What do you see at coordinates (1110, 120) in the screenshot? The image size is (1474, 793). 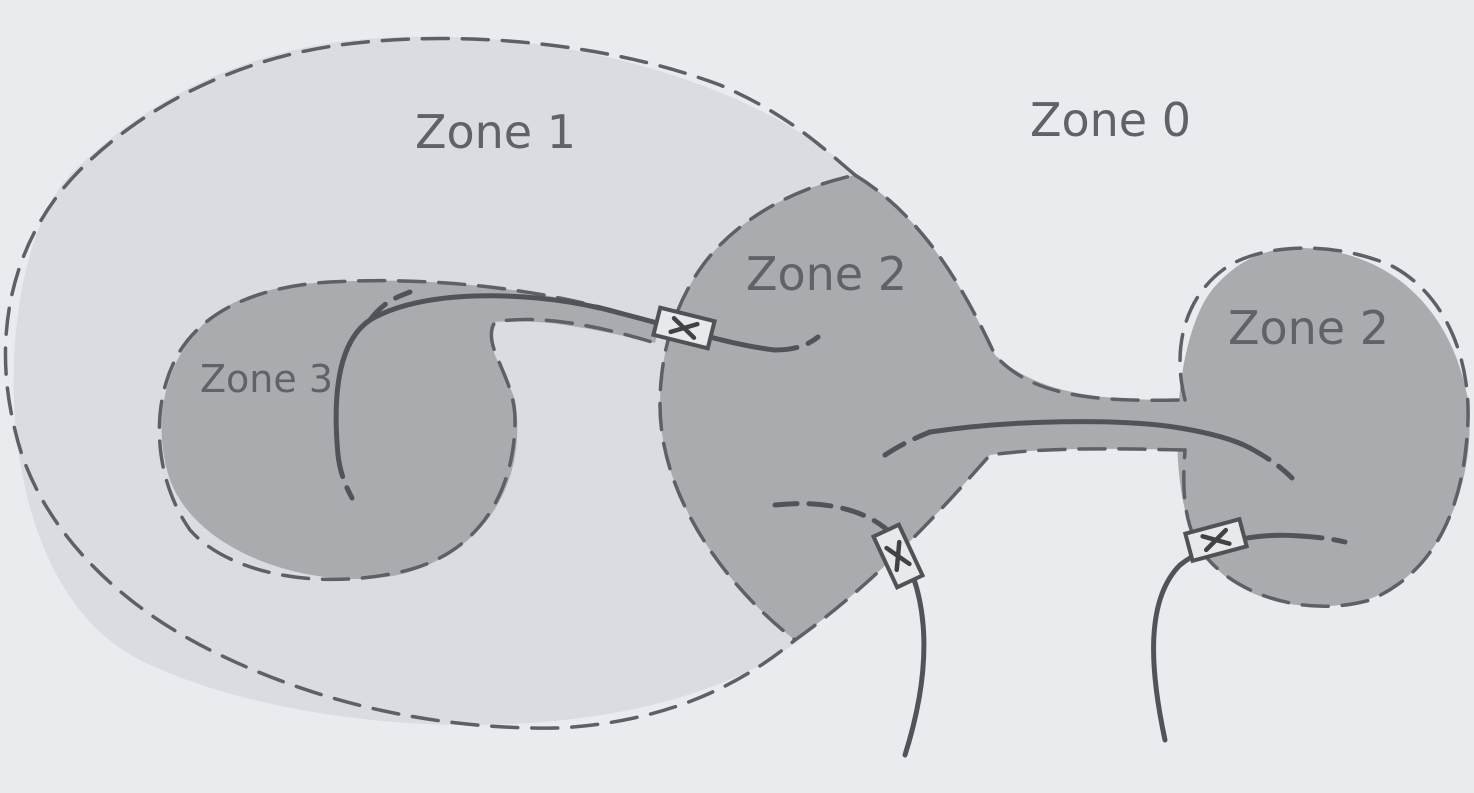 I see `zone-0-label: Zone 0` at bounding box center [1110, 120].